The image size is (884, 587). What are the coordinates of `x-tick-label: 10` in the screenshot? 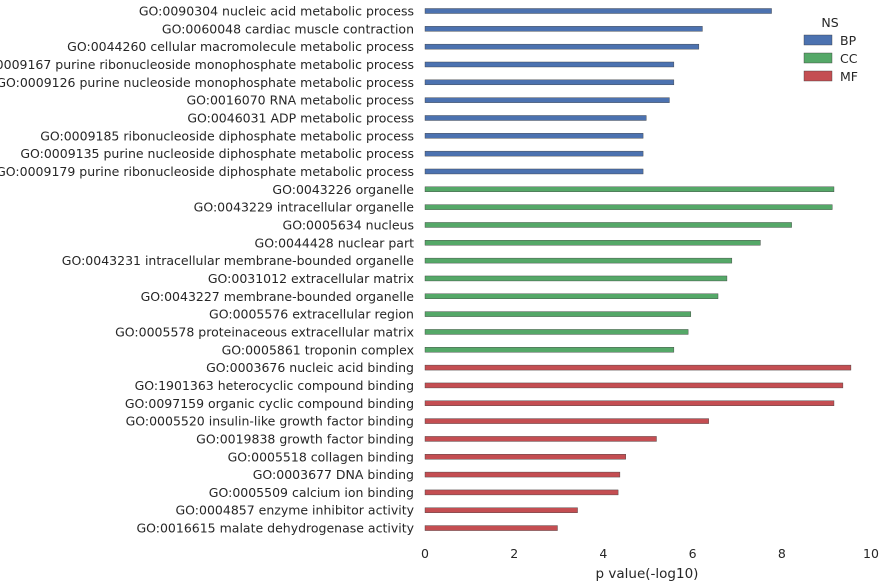 It's located at (871, 553).